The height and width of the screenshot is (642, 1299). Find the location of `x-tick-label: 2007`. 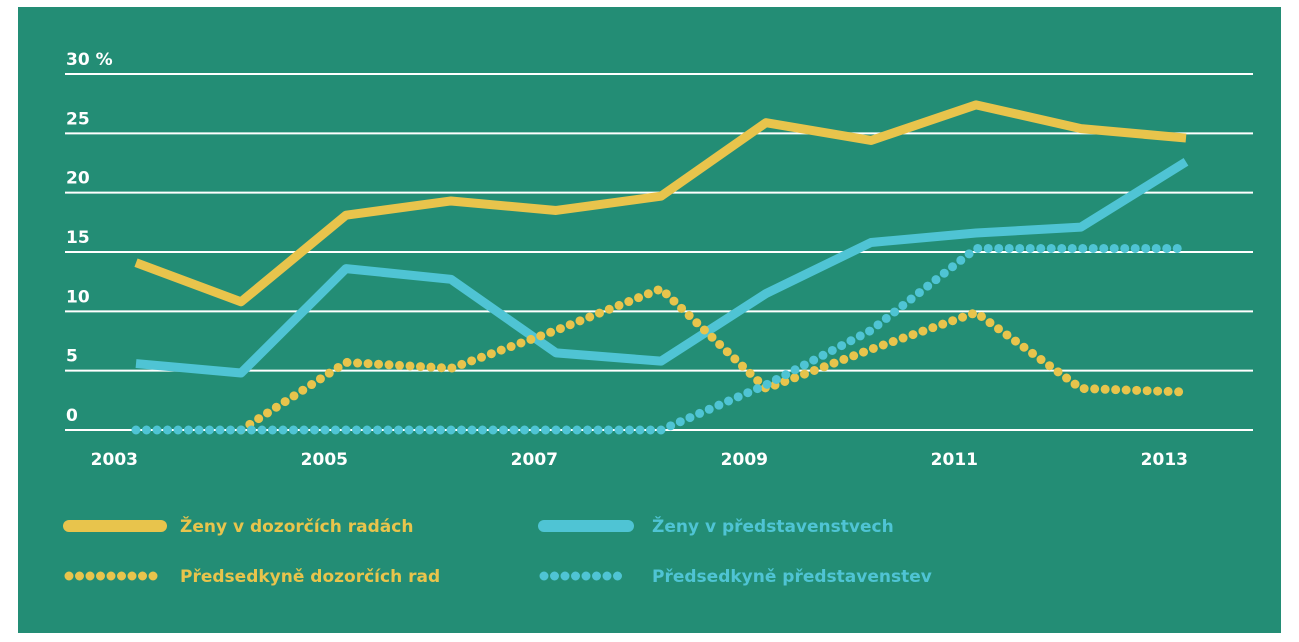

x-tick-label: 2007 is located at coordinates (534, 460).